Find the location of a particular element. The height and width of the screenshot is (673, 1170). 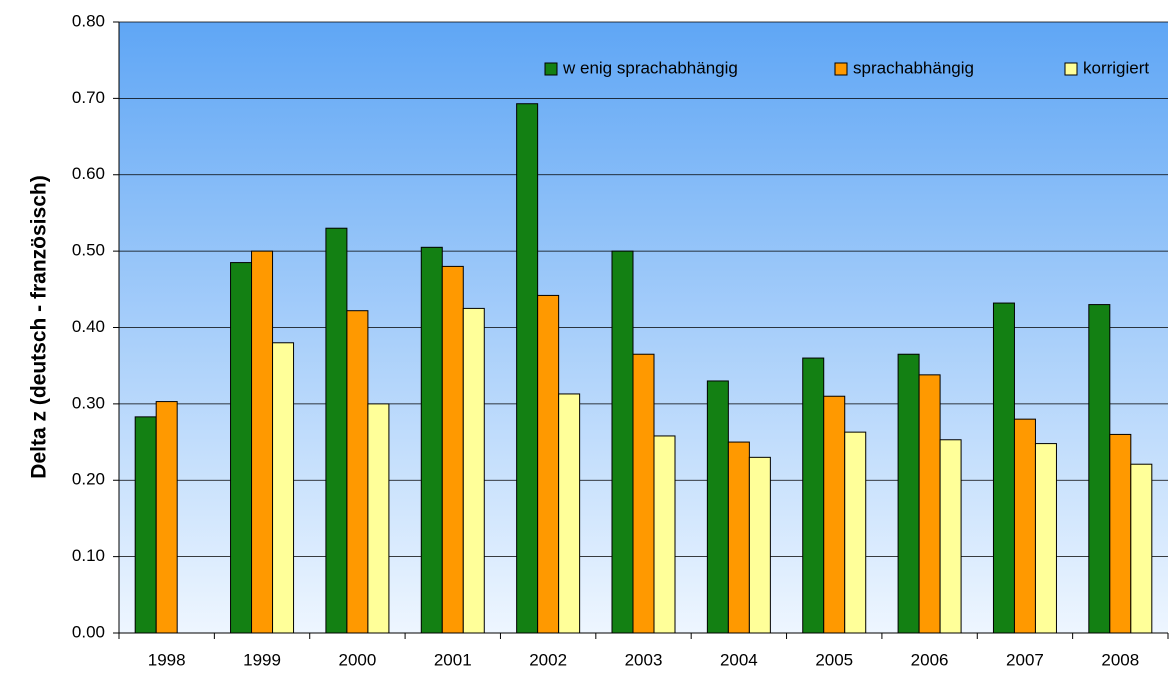

legend-label: w enig sprachabhängig is located at coordinates (650, 67).